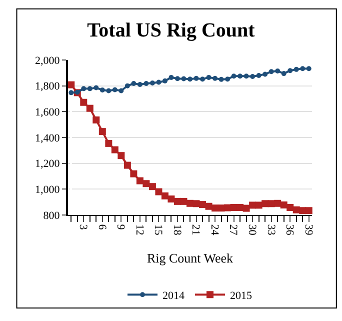 This screenshot has width=342, height=321. What do you see at coordinates (196, 230) in the screenshot?
I see `x-tick-label: 21` at bounding box center [196, 230].